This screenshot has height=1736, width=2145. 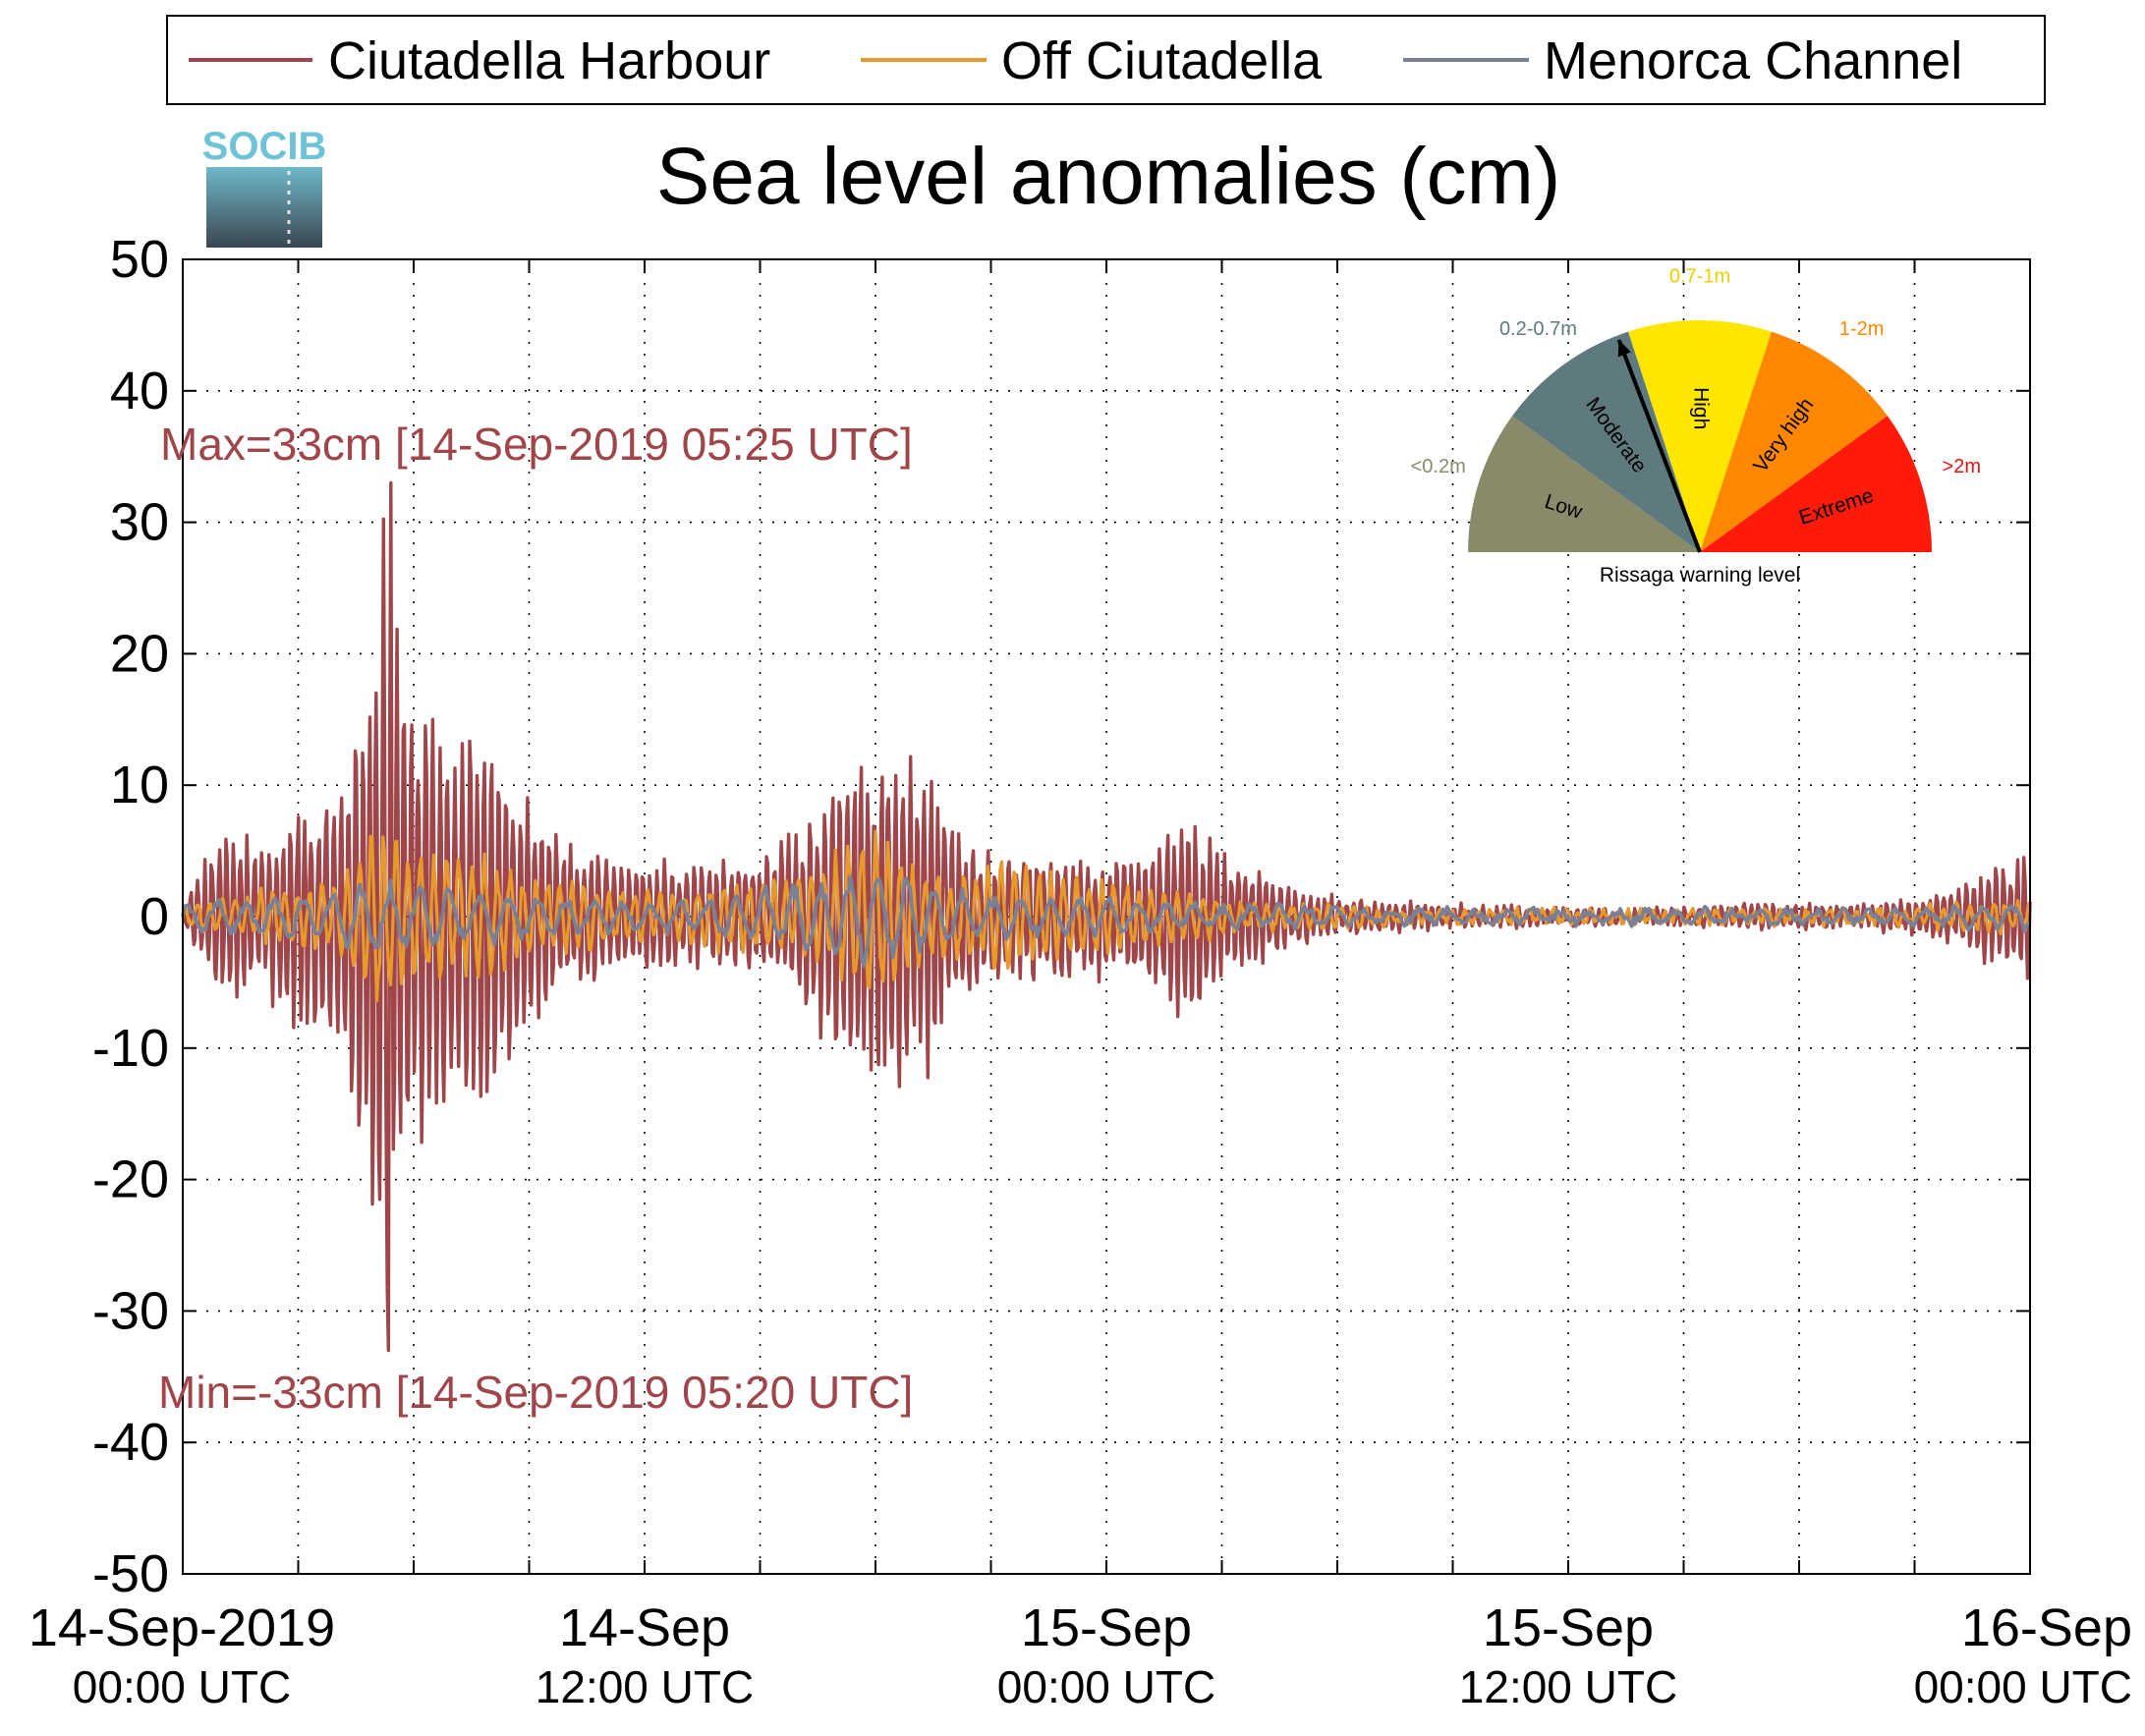 I want to click on gauge-segment-low, so click(x=1584, y=484).